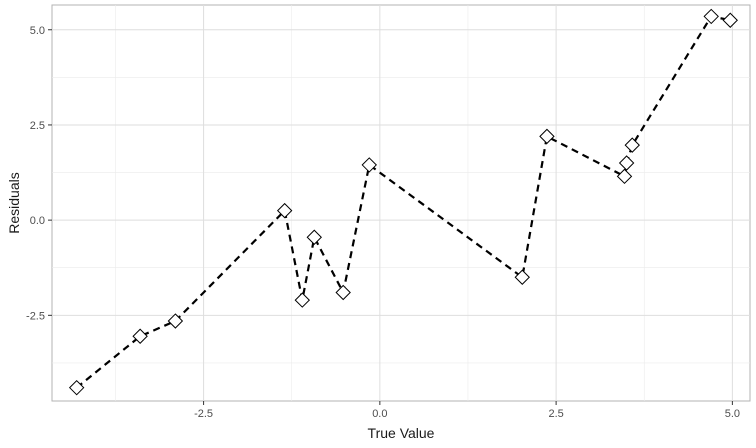 This screenshot has width=756, height=448. Describe the element at coordinates (467, 410) in the screenshot. I see `x-axis-ticks: -2.5 0.0 2.5 5.0` at that location.